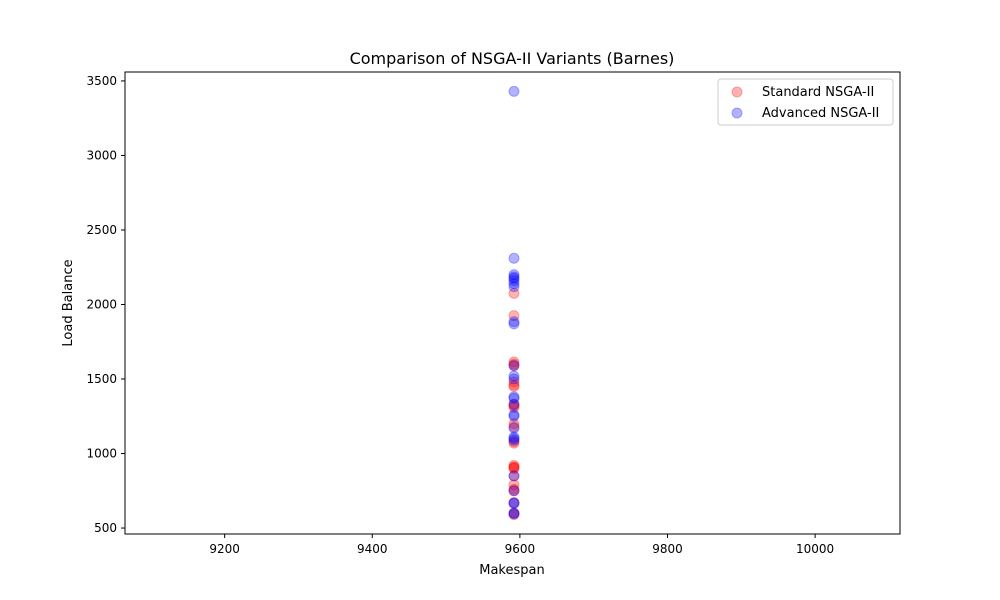  What do you see at coordinates (101, 230) in the screenshot?
I see `y-tick-label: 2500` at bounding box center [101, 230].